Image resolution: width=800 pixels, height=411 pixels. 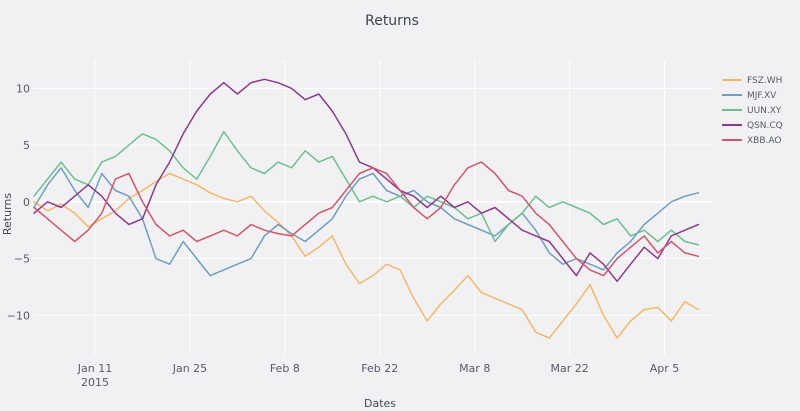 What do you see at coordinates (95, 382) in the screenshot?
I see `x-tick-sublabel: 2015` at bounding box center [95, 382].